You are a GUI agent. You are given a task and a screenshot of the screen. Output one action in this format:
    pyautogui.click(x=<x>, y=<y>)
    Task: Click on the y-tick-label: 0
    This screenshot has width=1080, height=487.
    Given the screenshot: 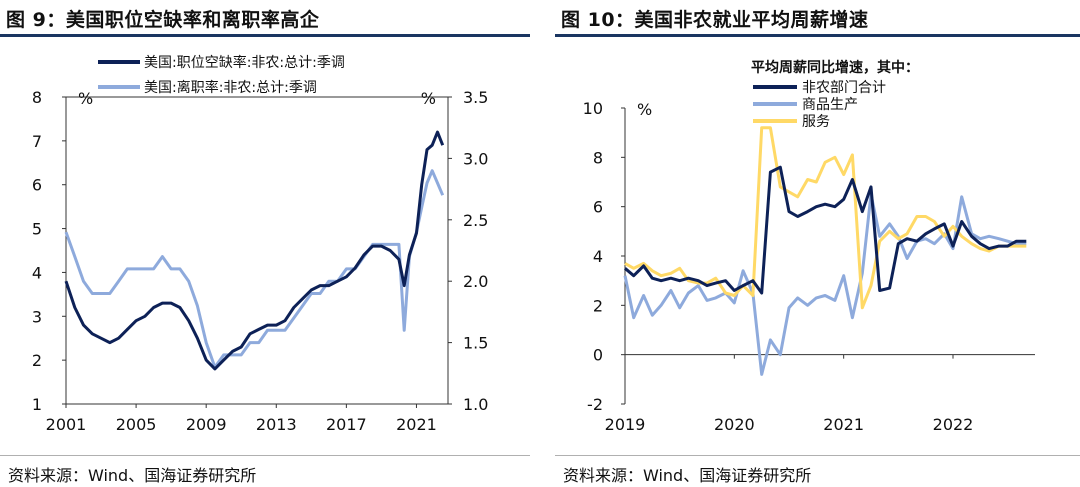 What is the action you would take?
    pyautogui.click(x=598, y=355)
    